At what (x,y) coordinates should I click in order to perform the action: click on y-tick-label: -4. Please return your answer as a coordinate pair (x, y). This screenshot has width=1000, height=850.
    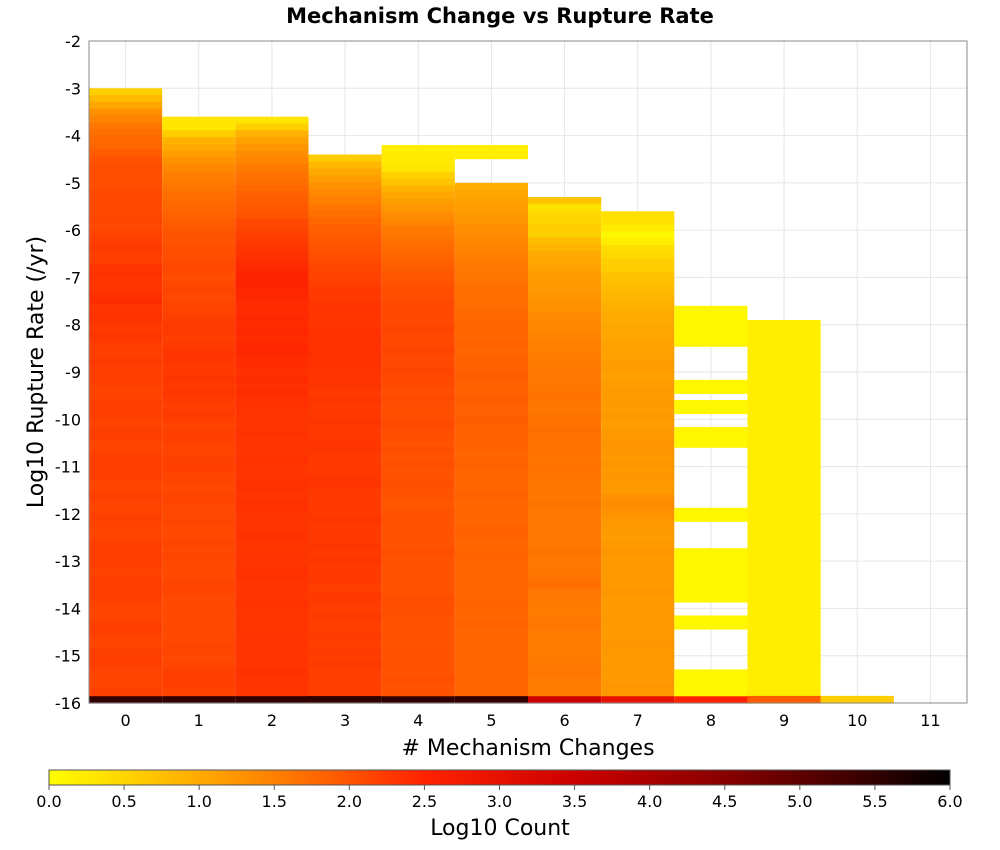
    Looking at the image, I should click on (73, 136).